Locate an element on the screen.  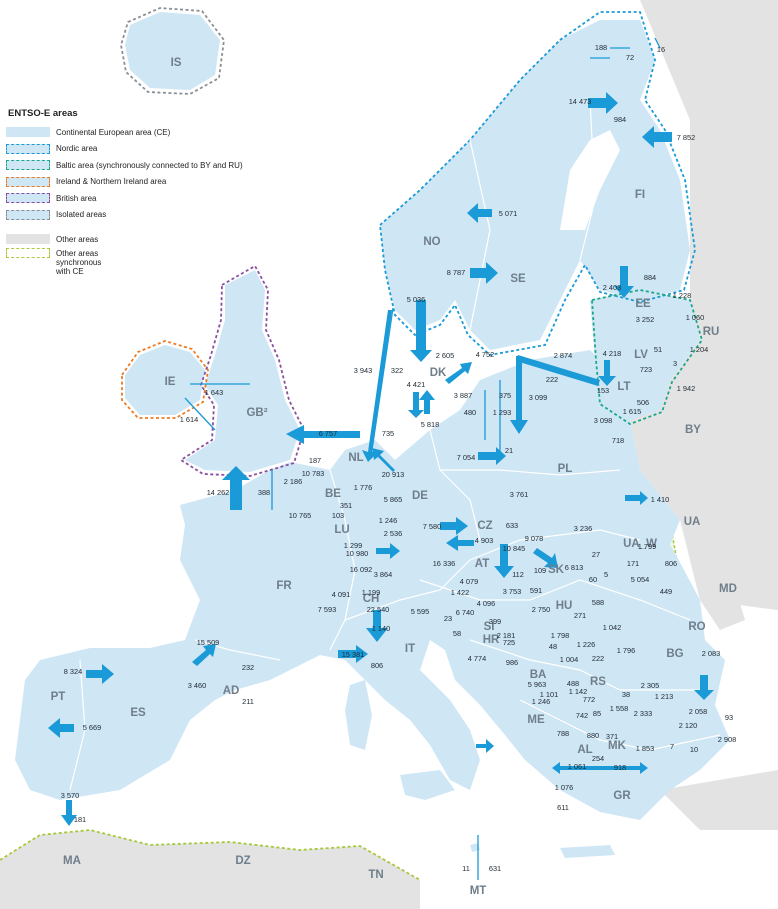
flow-value-label: 3 753 is located at coordinates (512, 591).